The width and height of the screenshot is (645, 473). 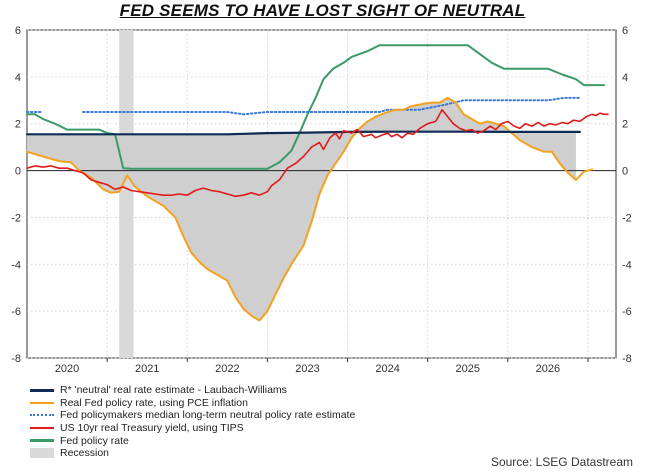 What do you see at coordinates (627, 359) in the screenshot?
I see `y-tick-label-right: -8` at bounding box center [627, 359].